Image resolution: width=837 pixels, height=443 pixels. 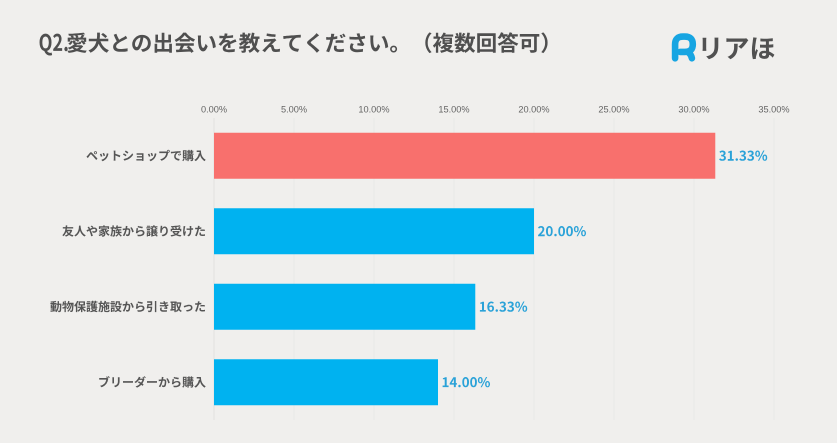 What do you see at coordinates (773, 110) in the screenshot?
I see `svg-text: 35.00%` at bounding box center [773, 110].